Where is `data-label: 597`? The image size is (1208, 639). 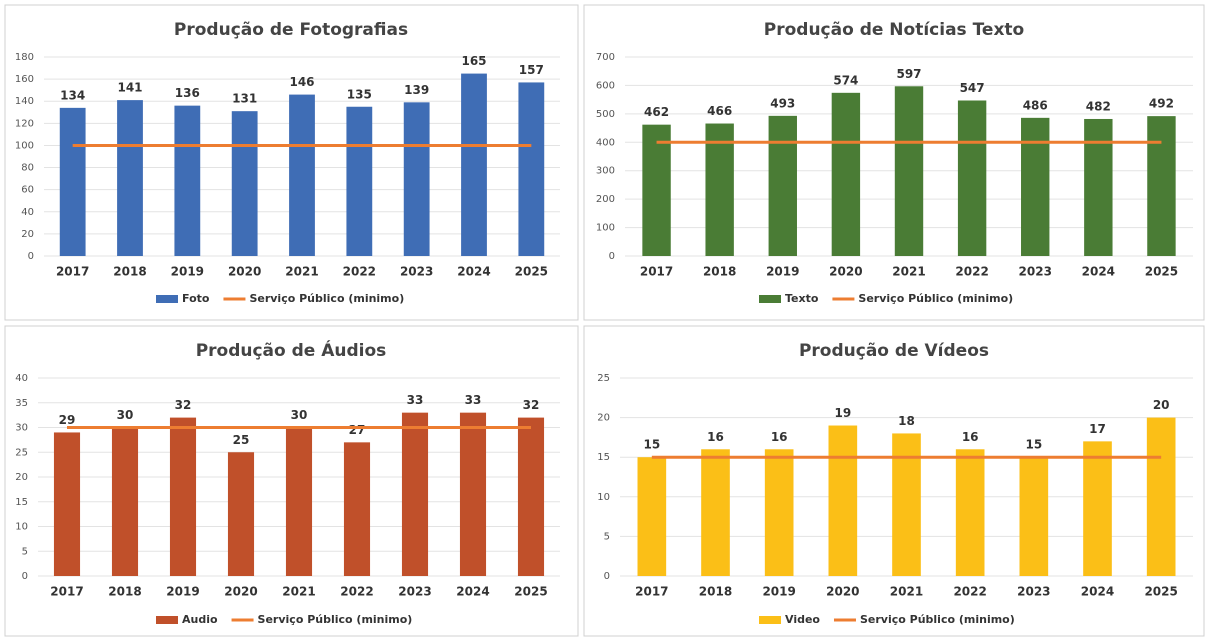
data-label: 597 is located at coordinates (908, 74).